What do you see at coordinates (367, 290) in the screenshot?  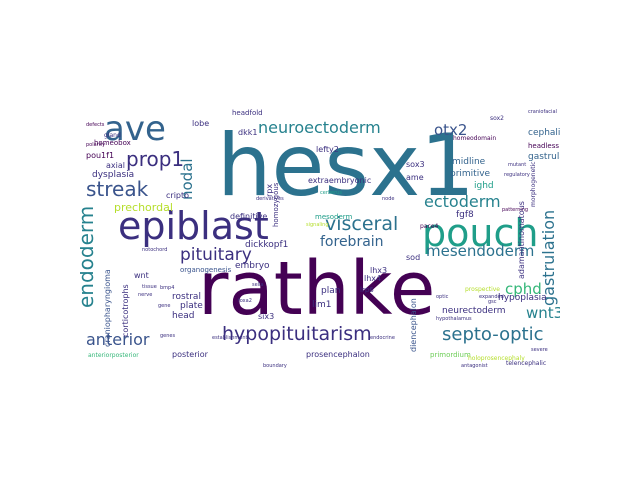 I see `word-lrp6: lrp6` at bounding box center [367, 290].